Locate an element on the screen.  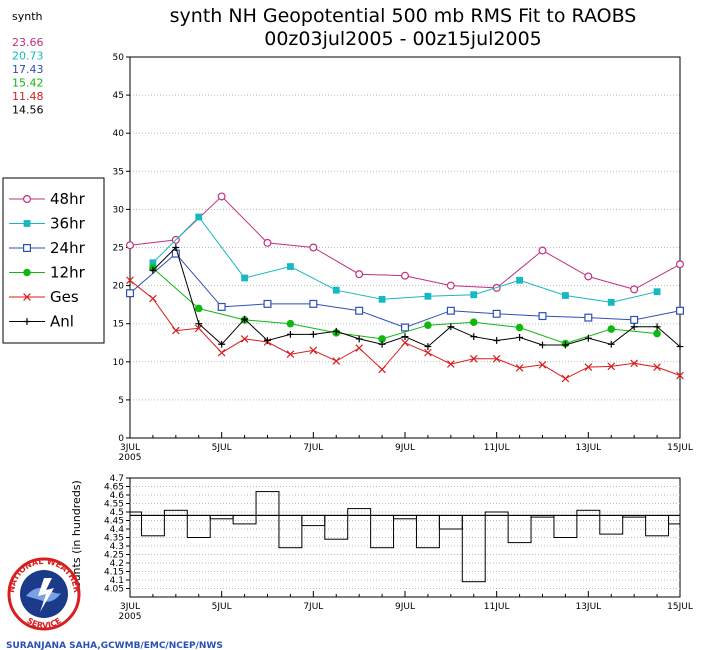
legend-label: 24hr is located at coordinates (68, 248).